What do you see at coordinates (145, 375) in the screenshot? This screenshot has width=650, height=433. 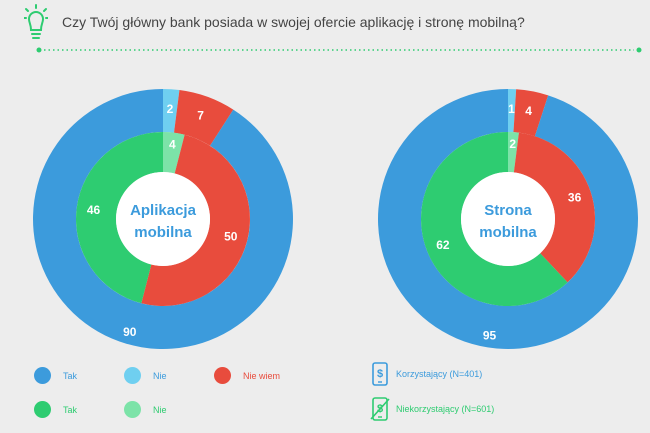 I see `legend-item-nie-users: Nie` at bounding box center [145, 375].